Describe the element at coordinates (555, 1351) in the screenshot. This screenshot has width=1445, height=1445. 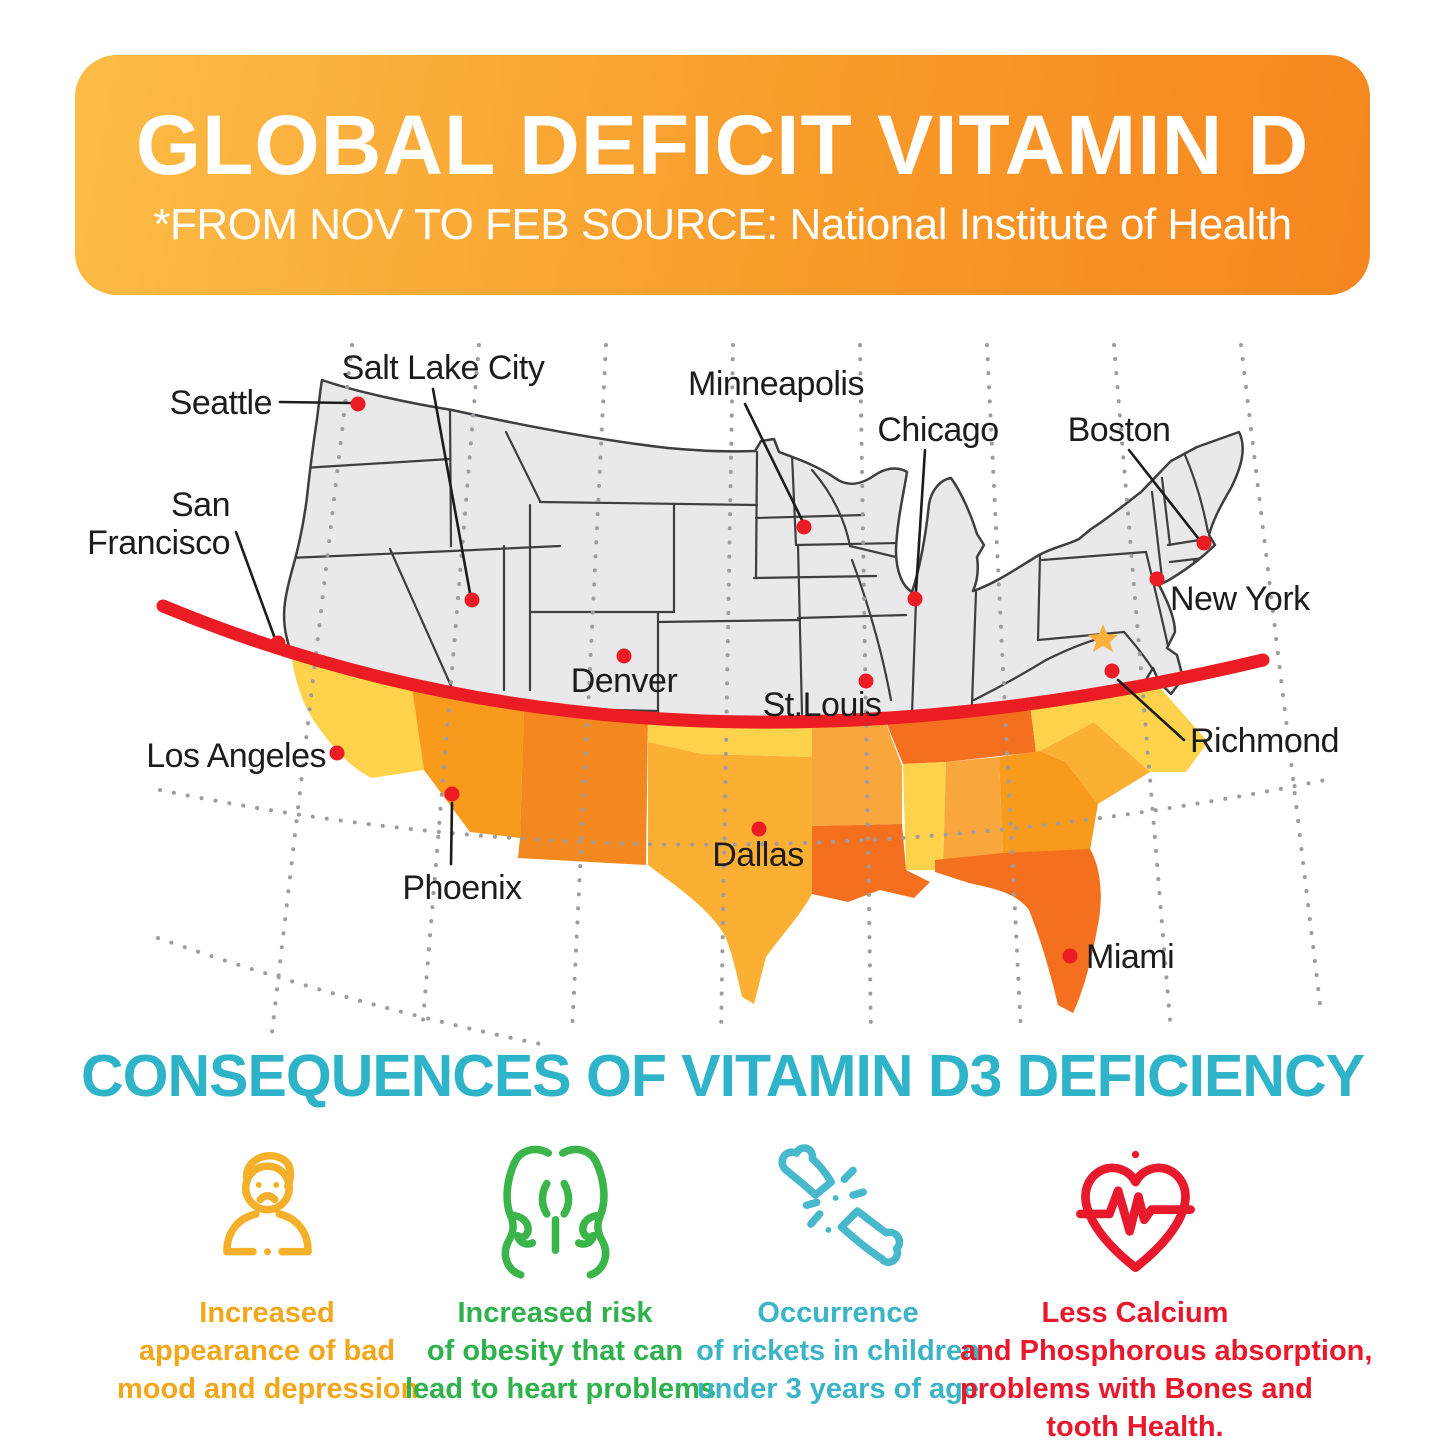
I see `consequence-text-line: of obesity that can` at that location.